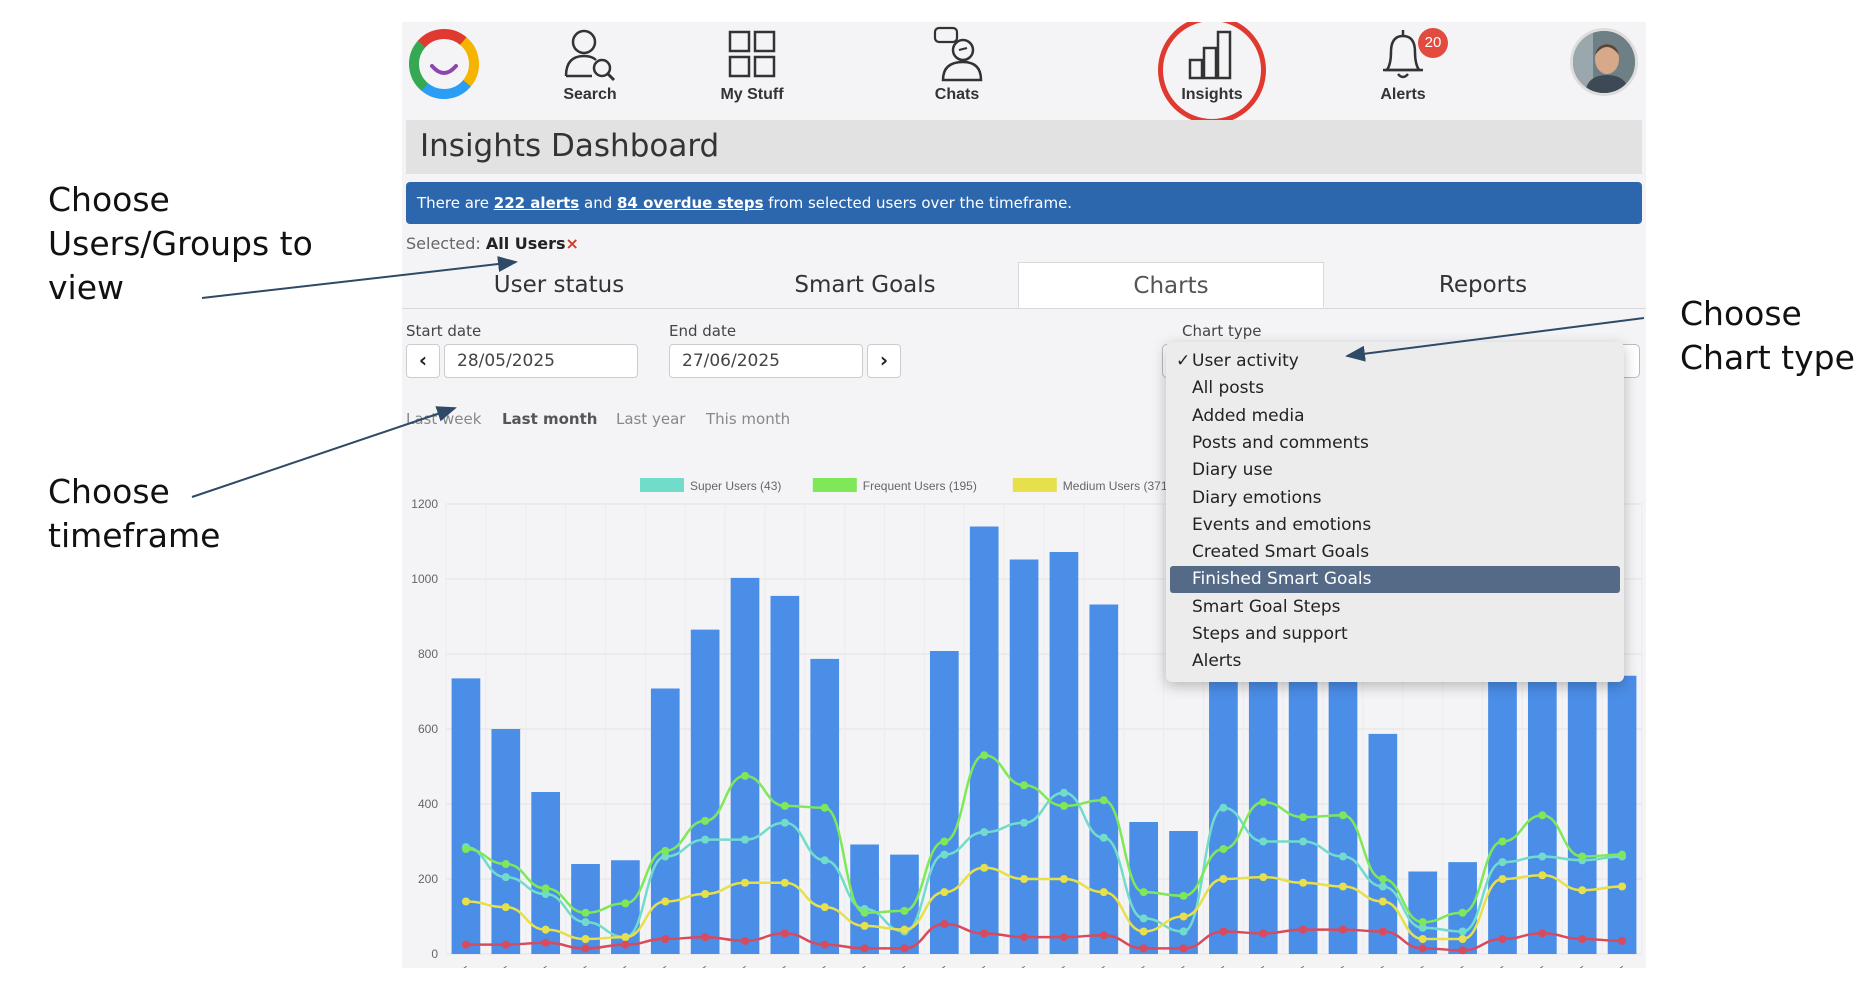 Image resolution: width=1858 pixels, height=990 pixels. What do you see at coordinates (541, 361) in the screenshot?
I see `start-date-input: 28/05/2025` at bounding box center [541, 361].